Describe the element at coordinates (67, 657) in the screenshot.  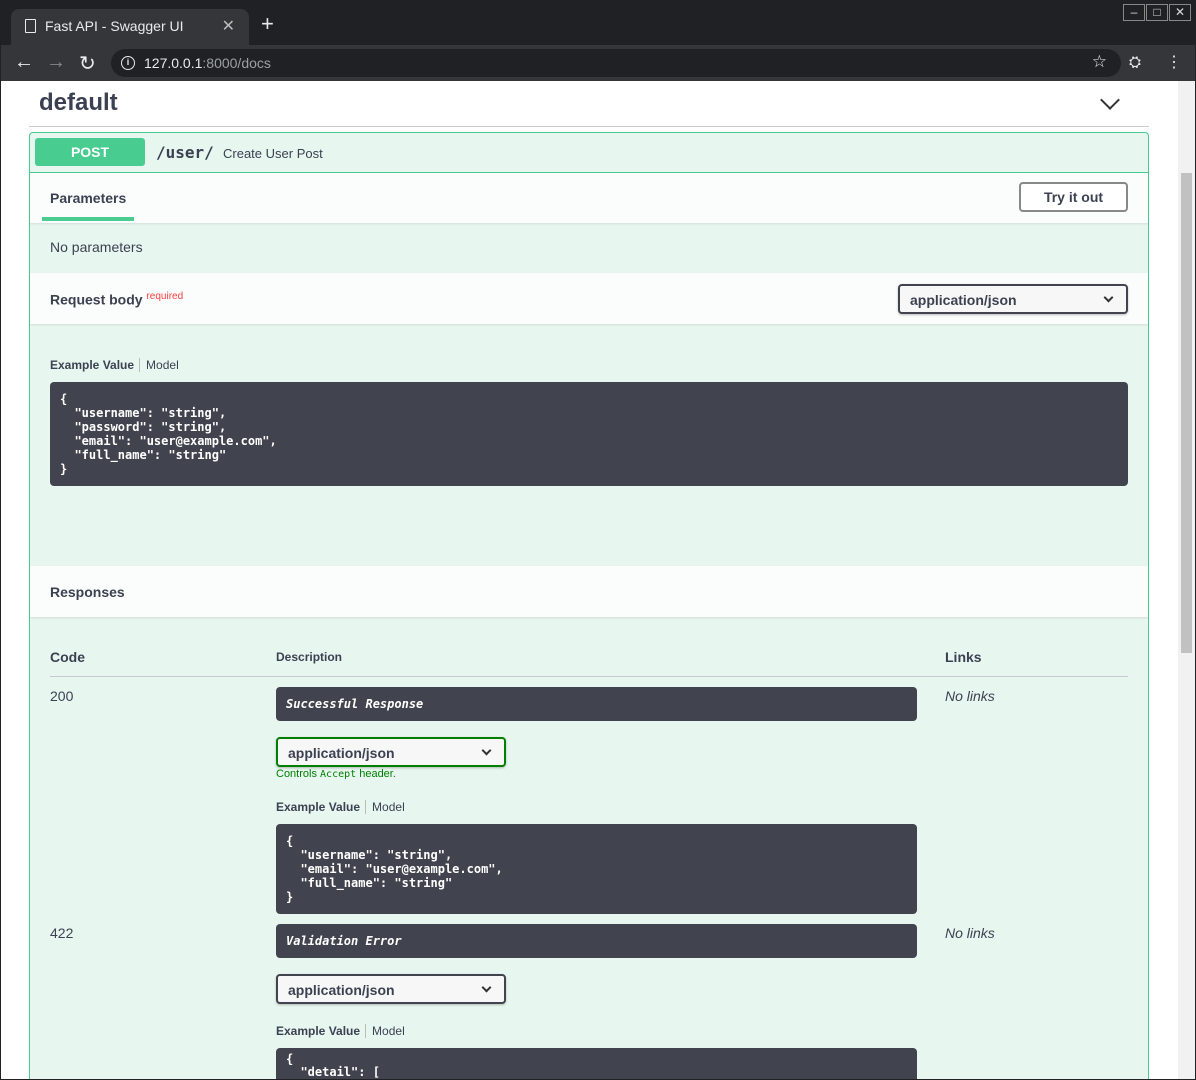
I see `column-code: Code` at that location.